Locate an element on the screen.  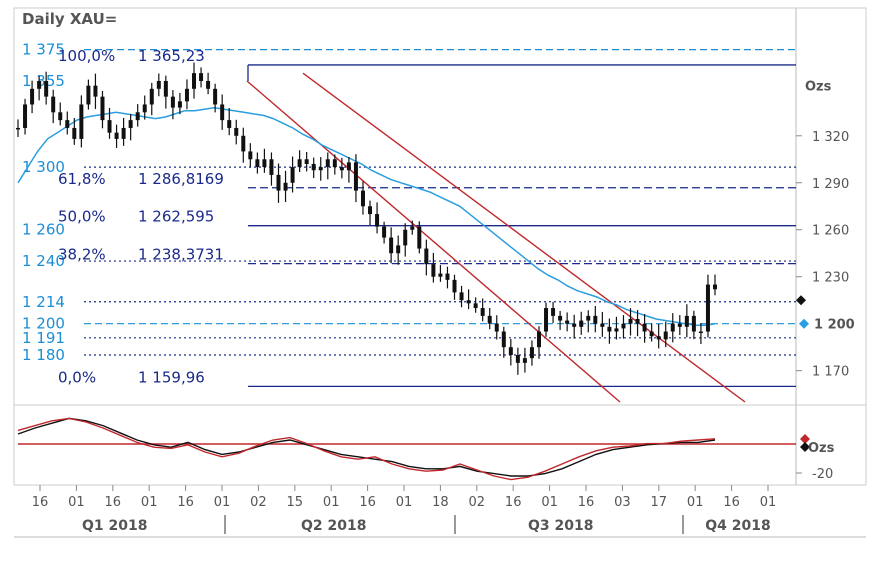
price-tick-label: 1 230 is located at coordinates (830, 278).